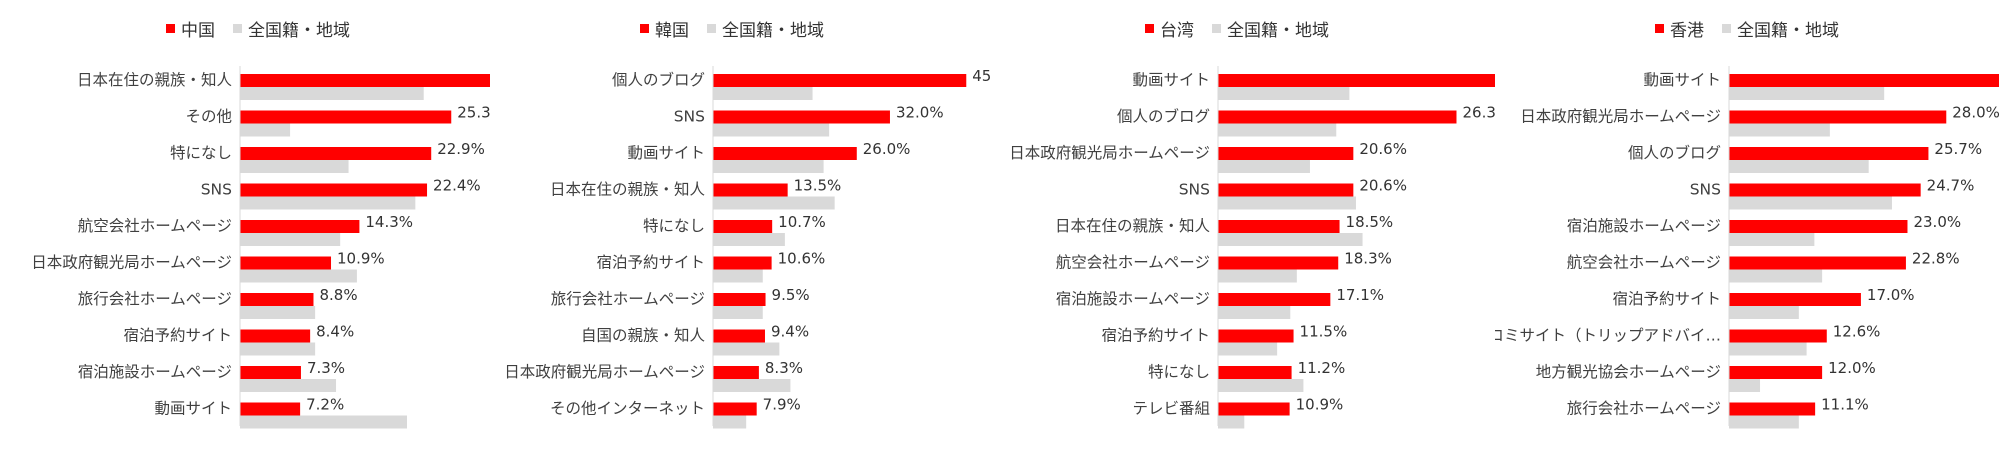 This screenshot has height=453, width=1999. Describe the element at coordinates (1179, 372) in the screenshot. I see `category-label: 特になし` at that location.